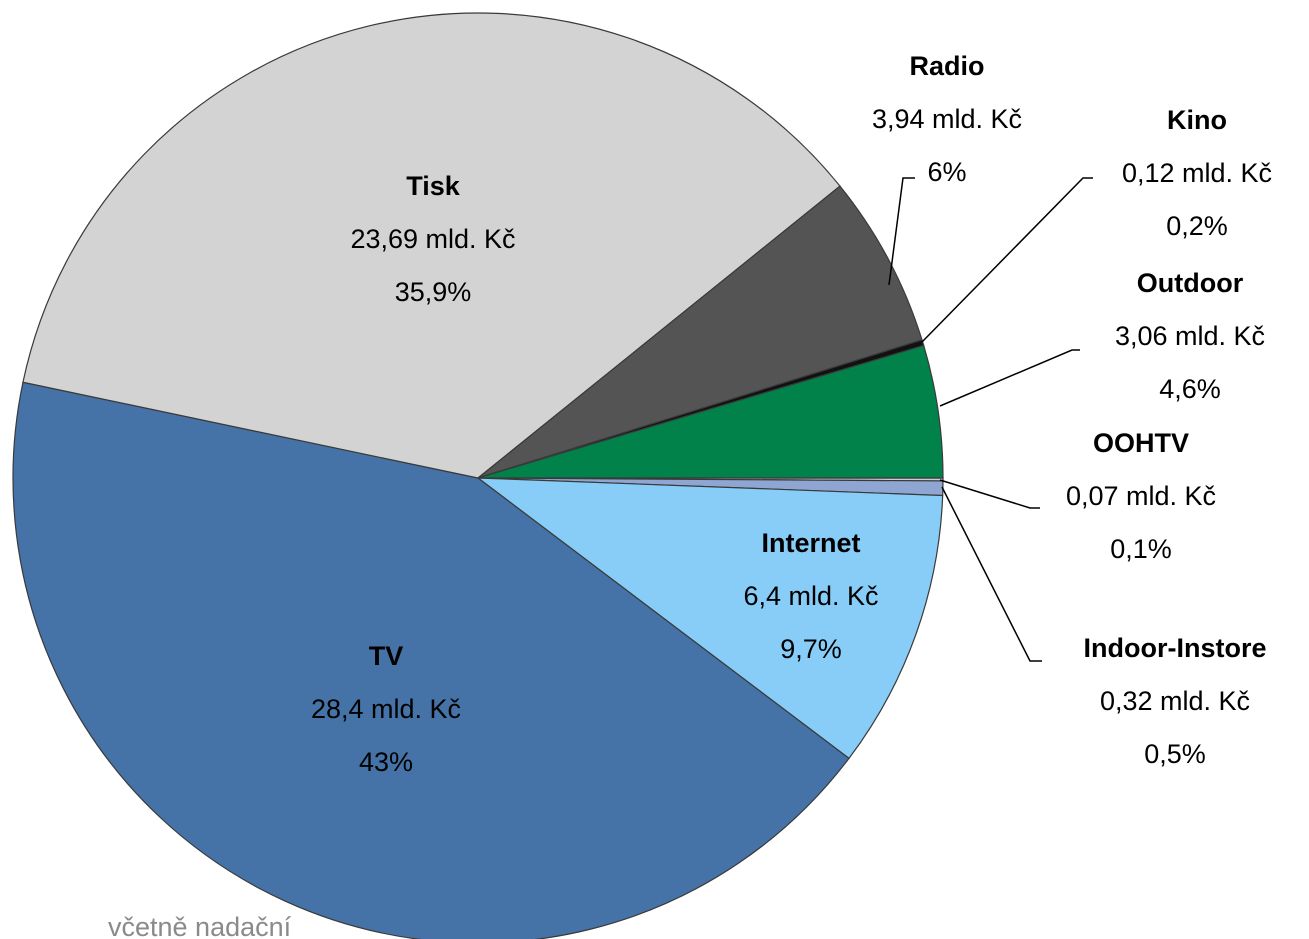 The width and height of the screenshot is (1309, 939). What do you see at coordinates (386, 656) in the screenshot?
I see `slice-label: TV` at bounding box center [386, 656].